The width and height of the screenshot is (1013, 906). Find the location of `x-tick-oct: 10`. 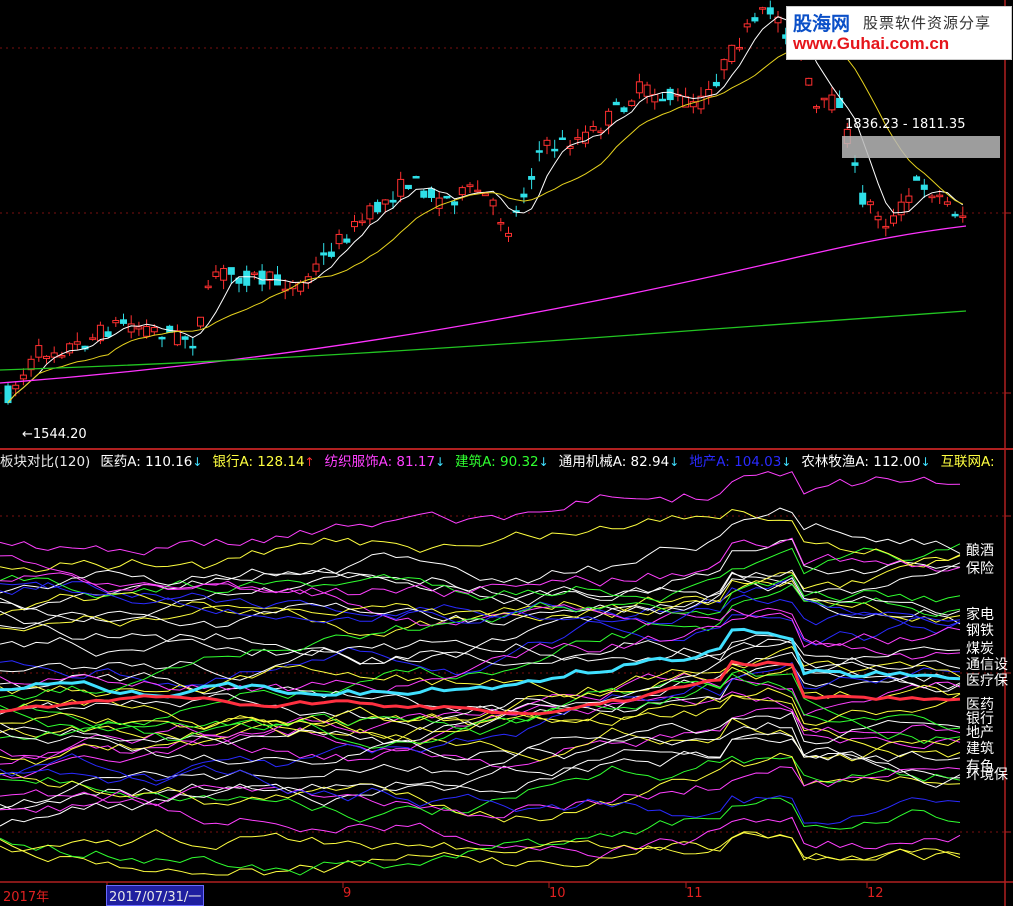

x-tick-oct: 10 is located at coordinates (557, 893).